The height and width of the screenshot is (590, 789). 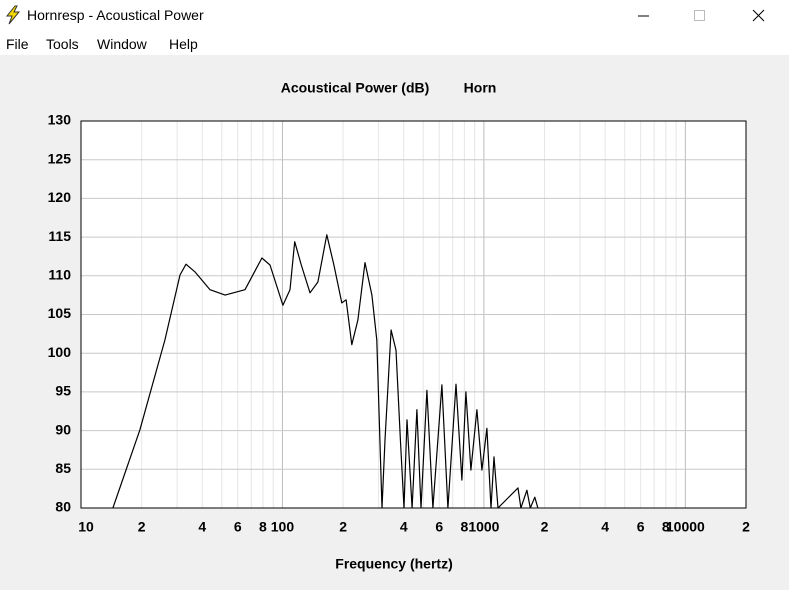 What do you see at coordinates (60, 197) in the screenshot?
I see `y-tick-label: 120` at bounding box center [60, 197].